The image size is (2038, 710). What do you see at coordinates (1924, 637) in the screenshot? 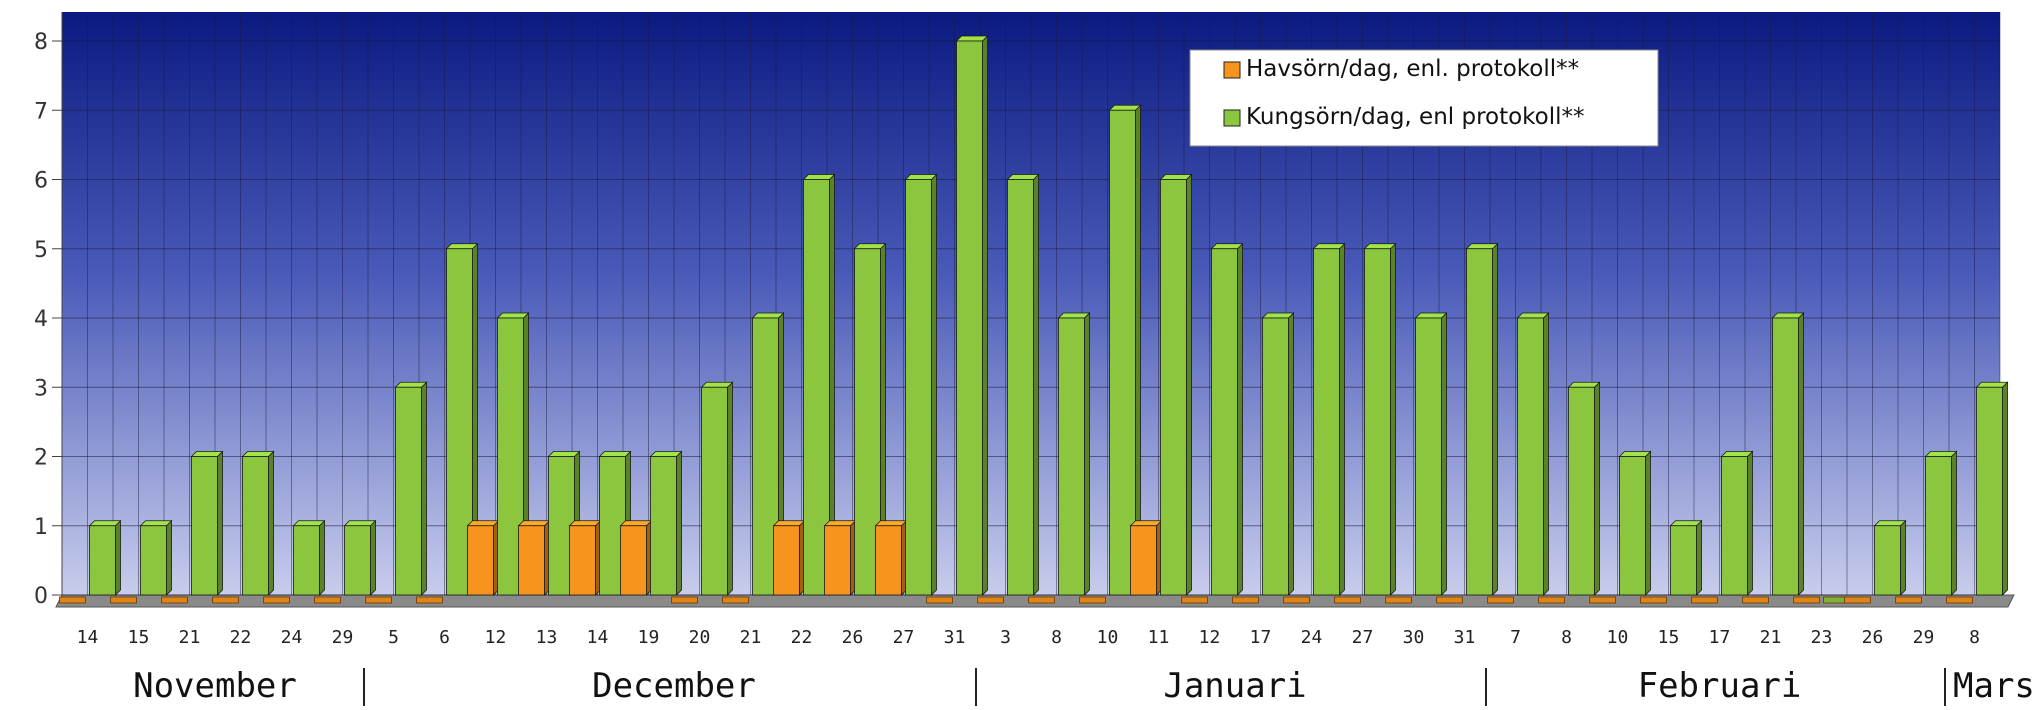
I see `x-tick-label: 29` at bounding box center [1924, 637].